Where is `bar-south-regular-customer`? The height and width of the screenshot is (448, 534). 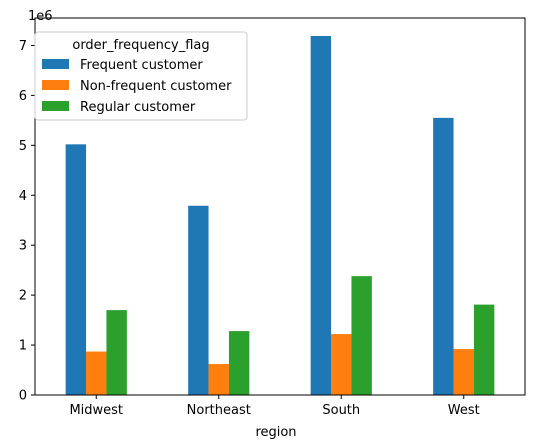 bar-south-regular-customer is located at coordinates (361, 335).